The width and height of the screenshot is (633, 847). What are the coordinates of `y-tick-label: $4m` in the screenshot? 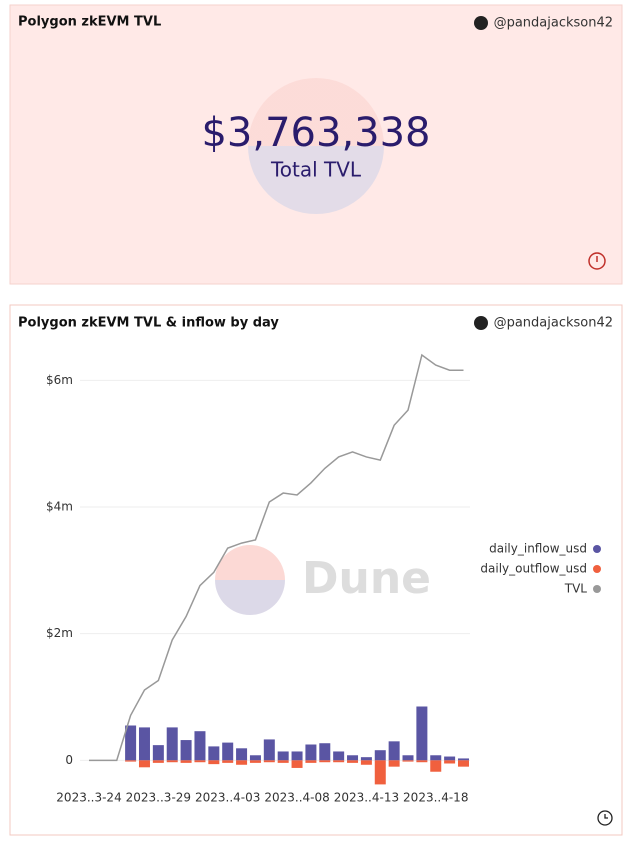 It's located at (59, 507).